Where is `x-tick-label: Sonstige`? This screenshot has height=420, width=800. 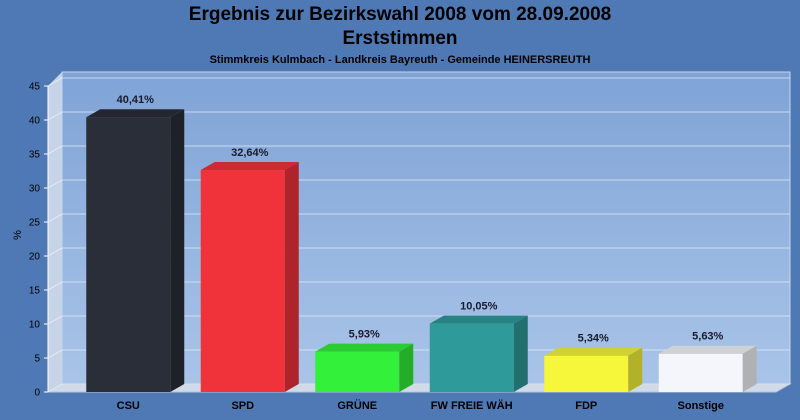
x-tick-label: Sonstige is located at coordinates (701, 406).